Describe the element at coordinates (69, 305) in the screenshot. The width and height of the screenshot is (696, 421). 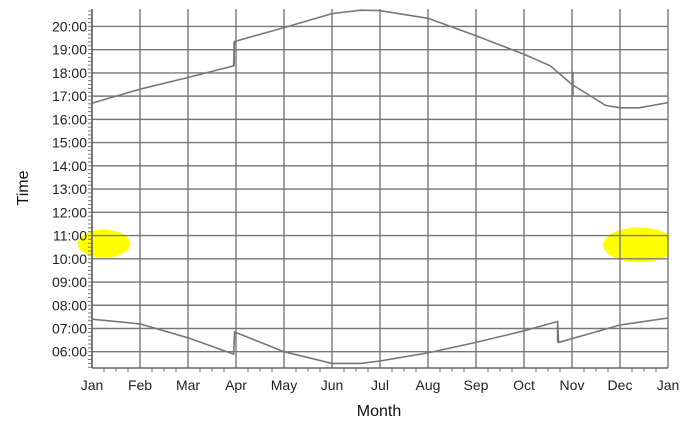
I see `y-tick-label: 08:00` at that location.